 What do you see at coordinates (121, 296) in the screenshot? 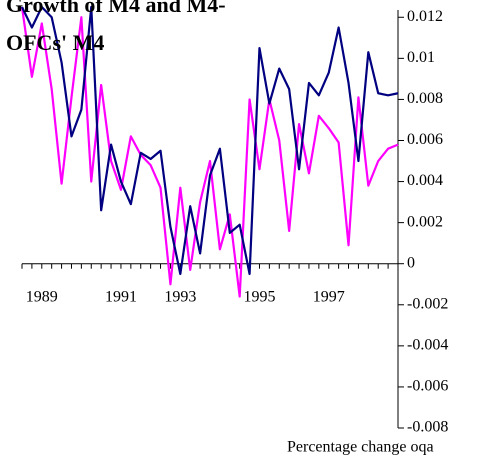
I see `x-tick-label: 1991` at bounding box center [121, 296].